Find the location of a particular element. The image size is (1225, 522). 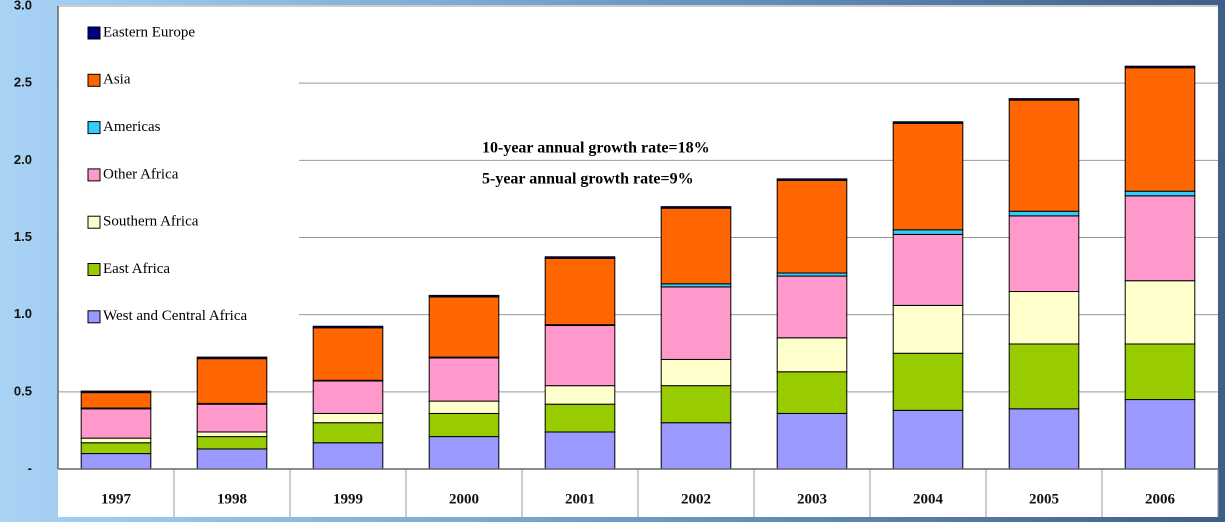

y-tick-label: 1.5 is located at coordinates (23, 236).